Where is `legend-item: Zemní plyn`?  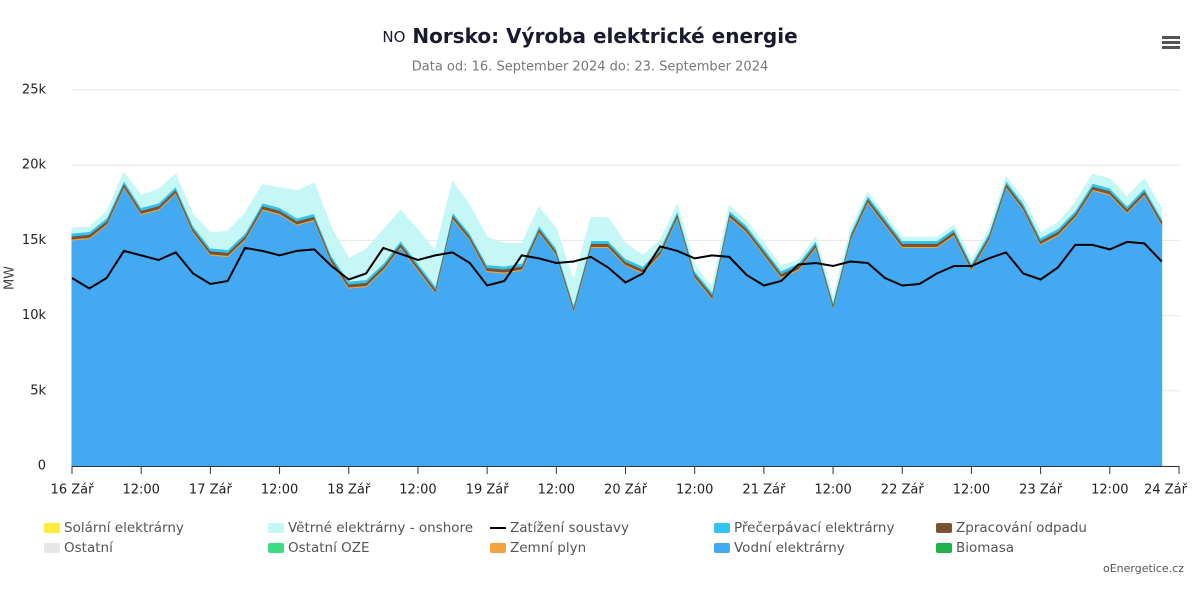 legend-item: Zemní plyn is located at coordinates (538, 548).